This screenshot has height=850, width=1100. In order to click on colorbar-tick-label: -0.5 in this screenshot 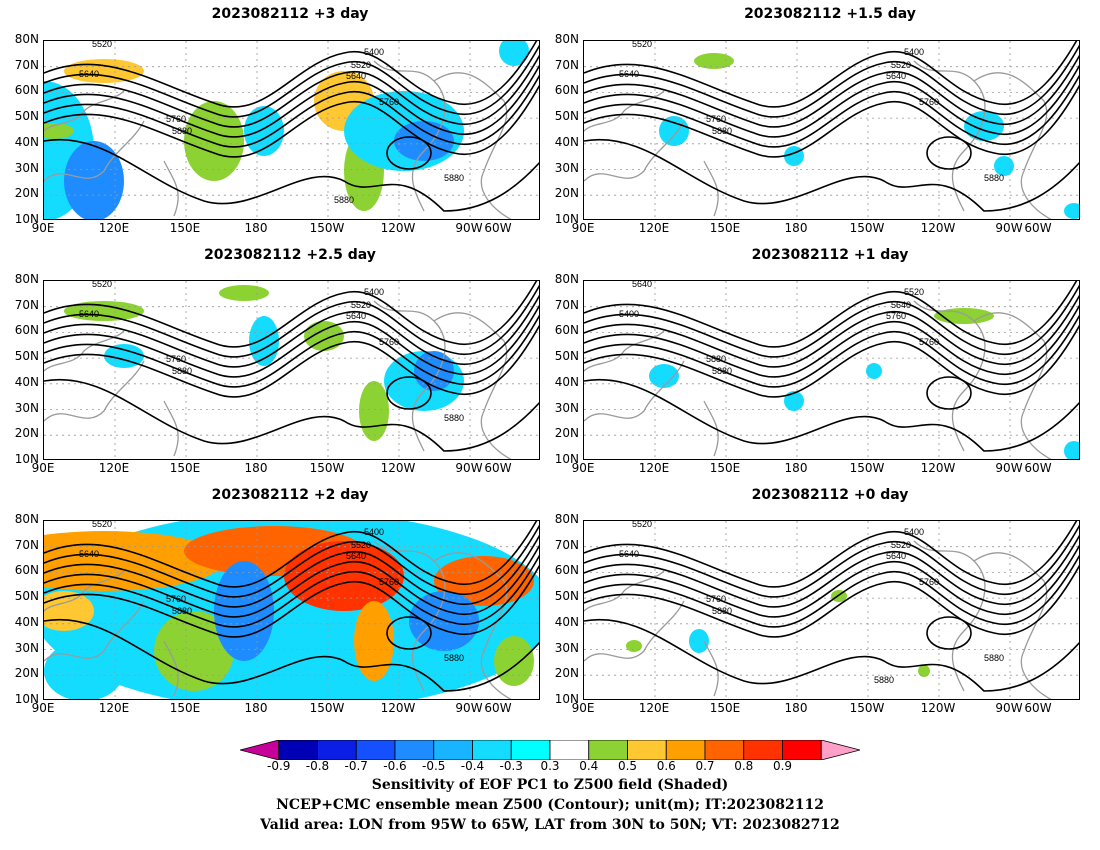, I will do `click(434, 766)`.